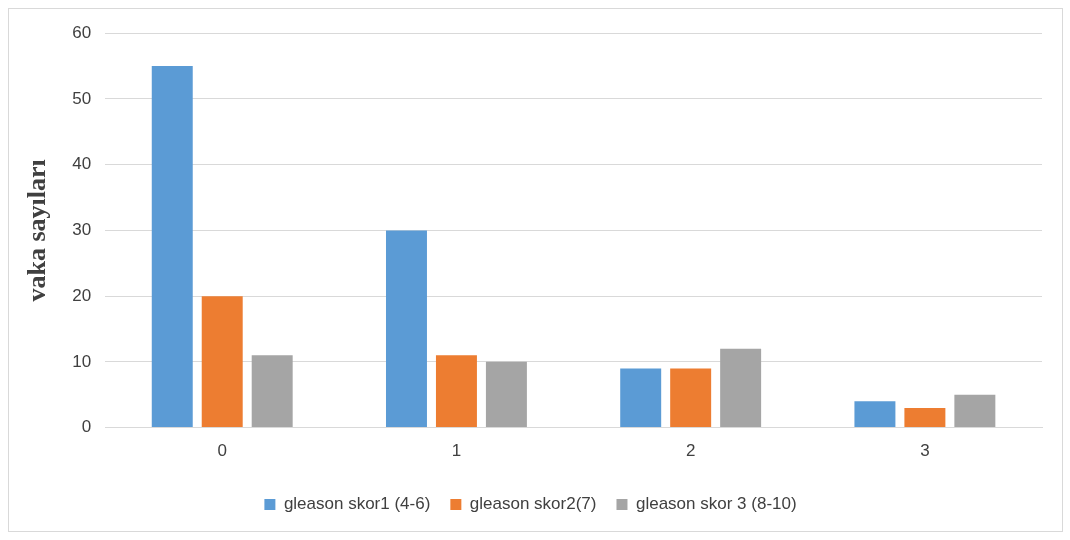 Image resolution: width=1070 pixels, height=540 pixels. What do you see at coordinates (82, 164) in the screenshot?
I see `y-tick-label: 40` at bounding box center [82, 164].